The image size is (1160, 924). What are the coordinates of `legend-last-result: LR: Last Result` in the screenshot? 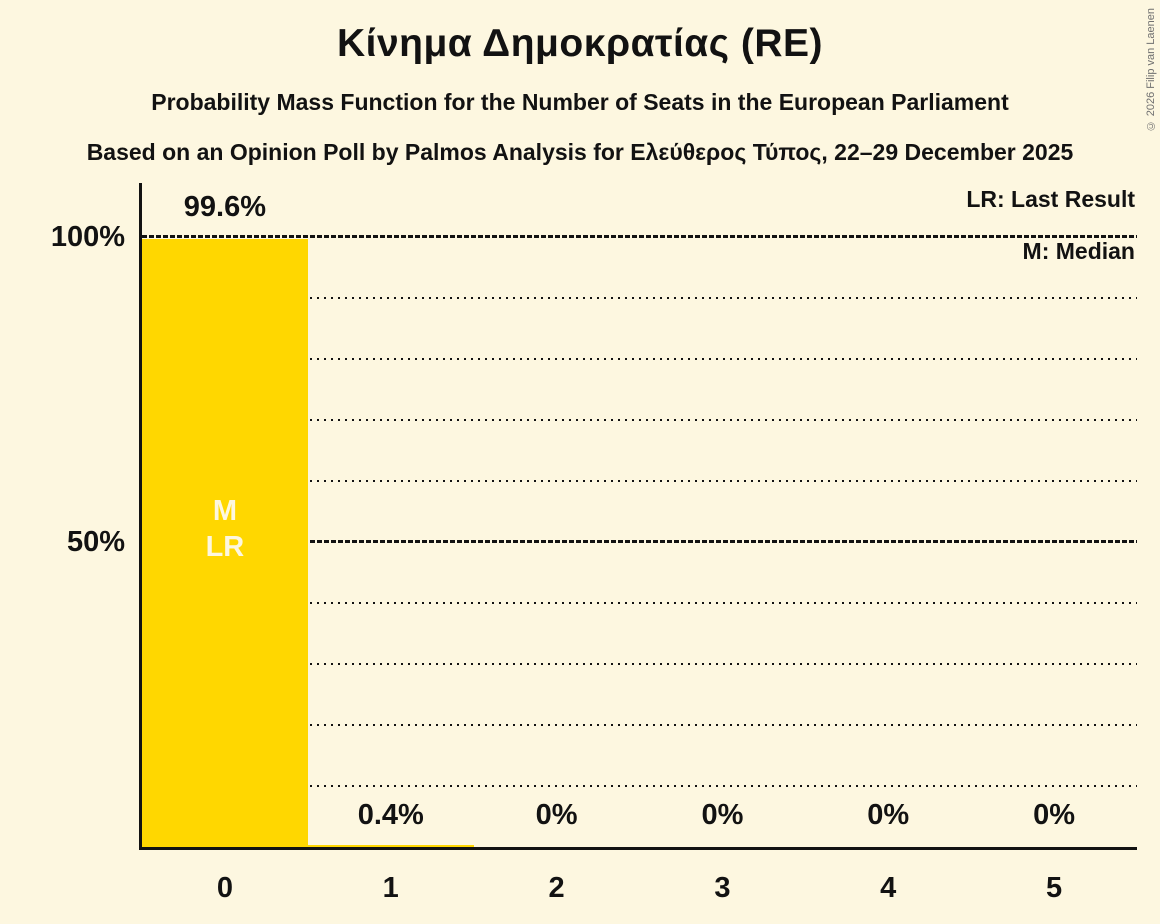 It's located at (1050, 199).